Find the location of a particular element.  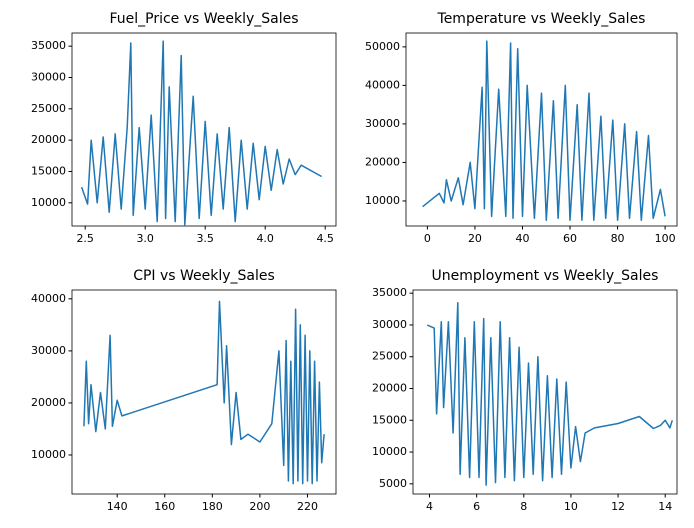

x-tick-label: 40 is located at coordinates (522, 238).